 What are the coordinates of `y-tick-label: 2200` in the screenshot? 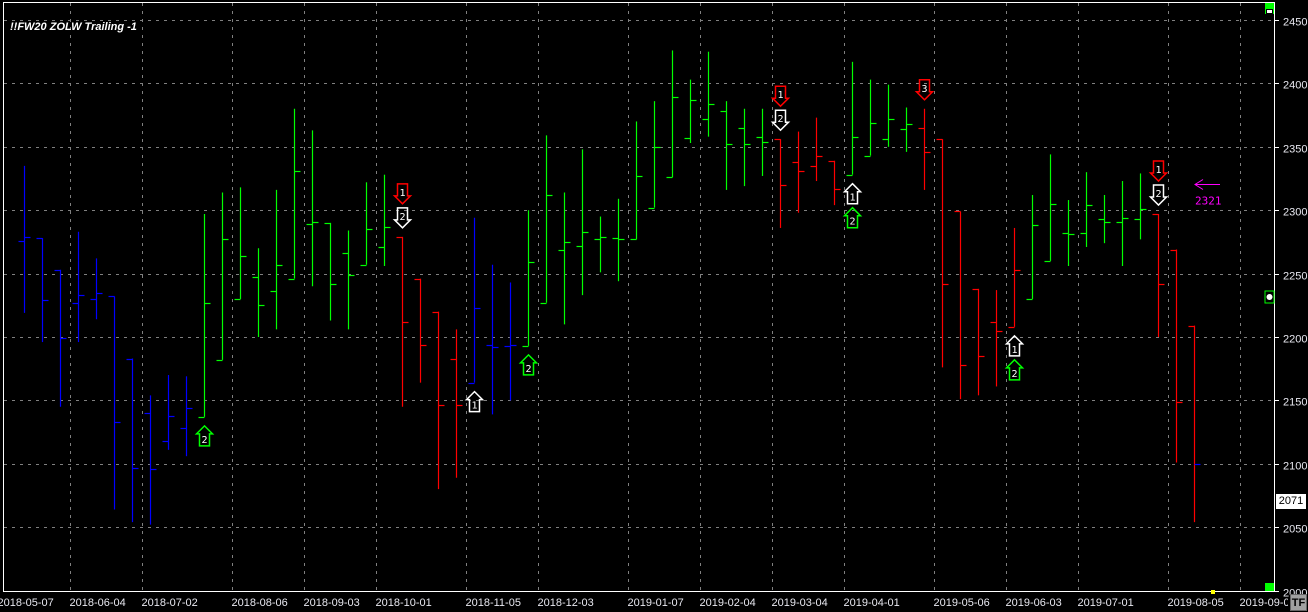 It's located at (1295, 340).